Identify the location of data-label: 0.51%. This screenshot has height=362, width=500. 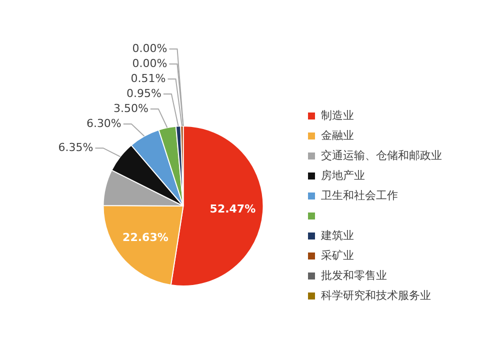
(148, 78).